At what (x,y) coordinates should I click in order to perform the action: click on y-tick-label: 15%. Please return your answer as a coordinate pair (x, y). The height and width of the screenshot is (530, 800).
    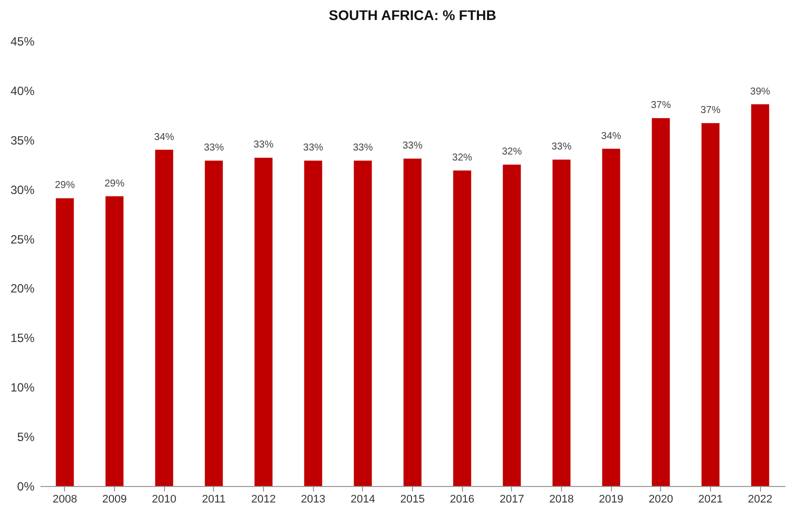
    Looking at the image, I should click on (22, 338).